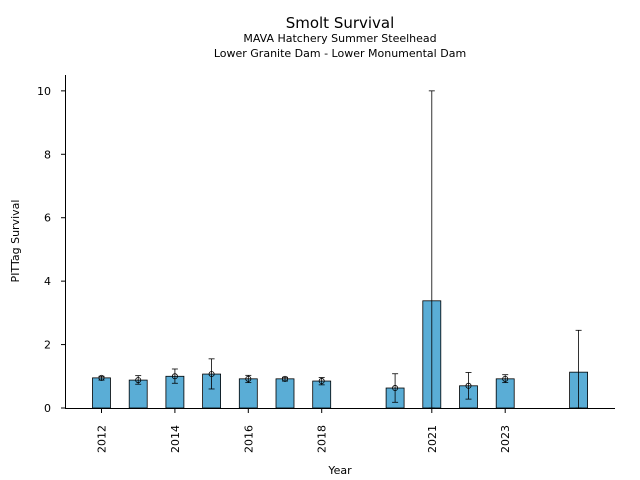 The height and width of the screenshot is (480, 640). I want to click on estimate-marker-2013, so click(138, 380).